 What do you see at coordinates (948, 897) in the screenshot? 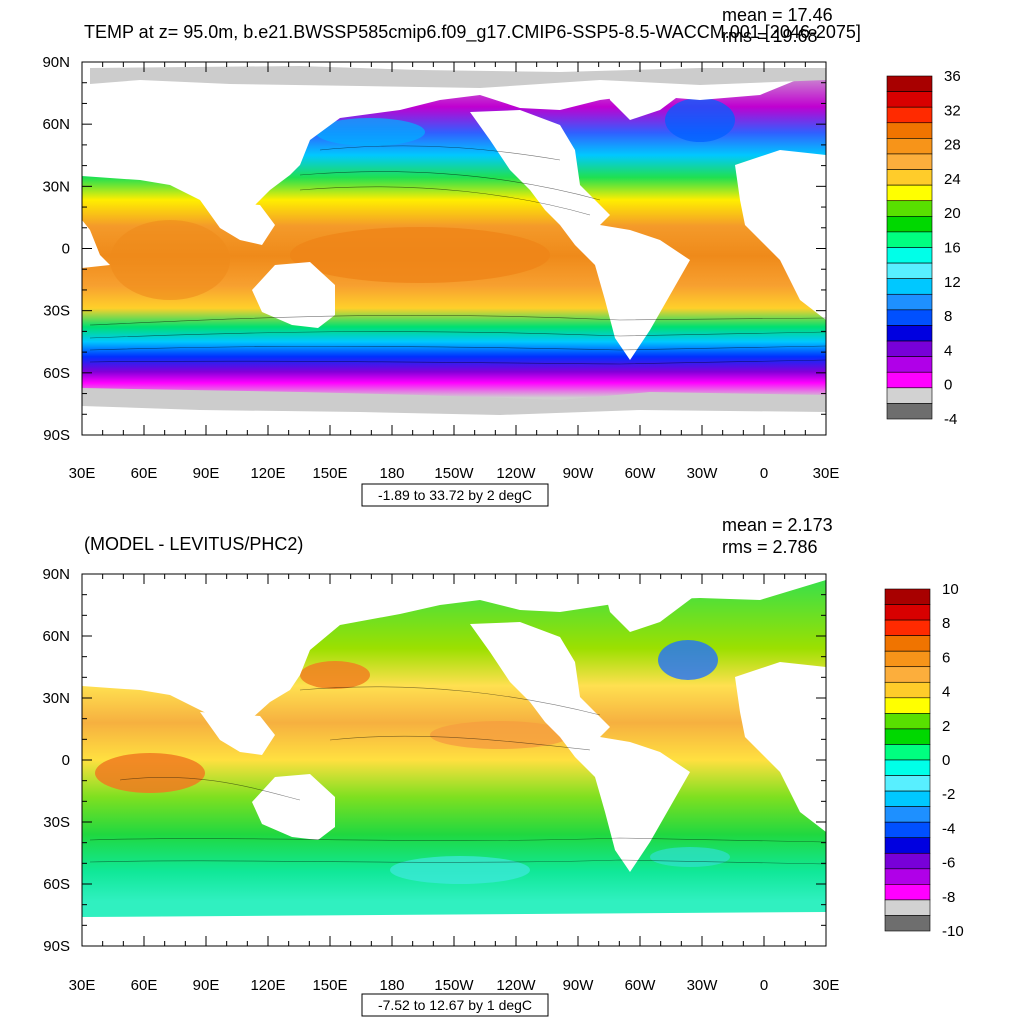
I see `colorbar-label: -8` at bounding box center [948, 897].